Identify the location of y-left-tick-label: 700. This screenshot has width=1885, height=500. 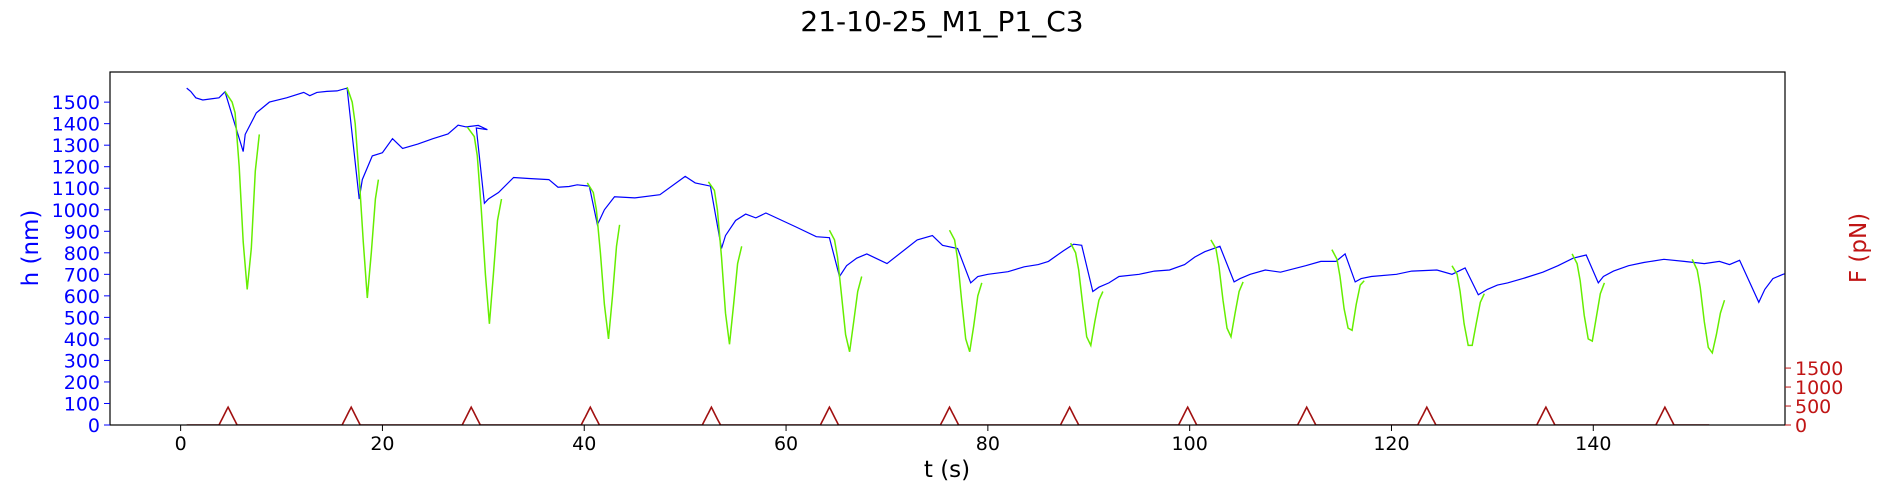
(82, 275).